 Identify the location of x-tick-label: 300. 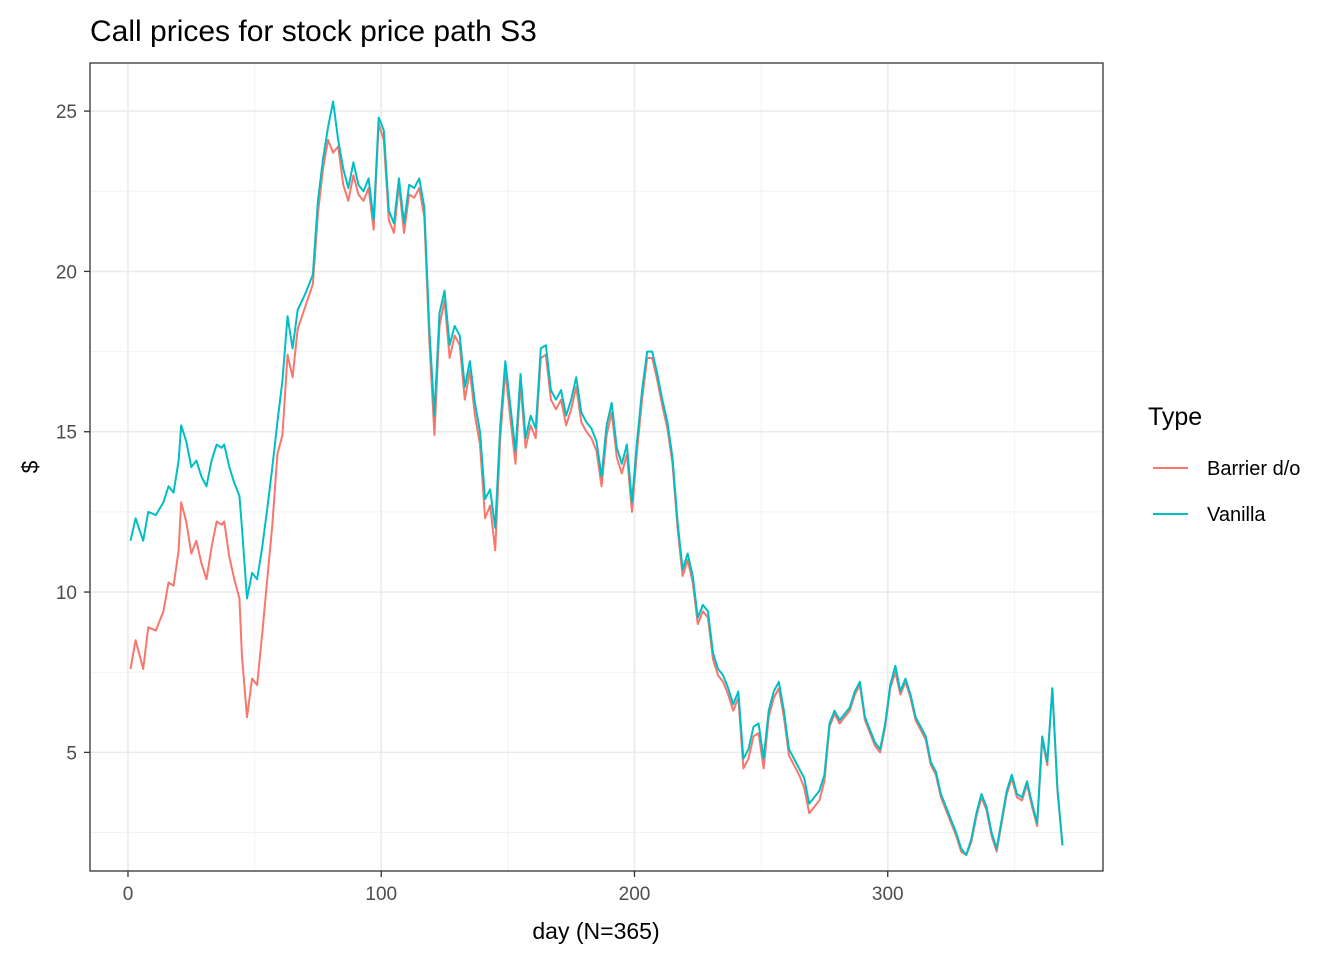
(888, 894).